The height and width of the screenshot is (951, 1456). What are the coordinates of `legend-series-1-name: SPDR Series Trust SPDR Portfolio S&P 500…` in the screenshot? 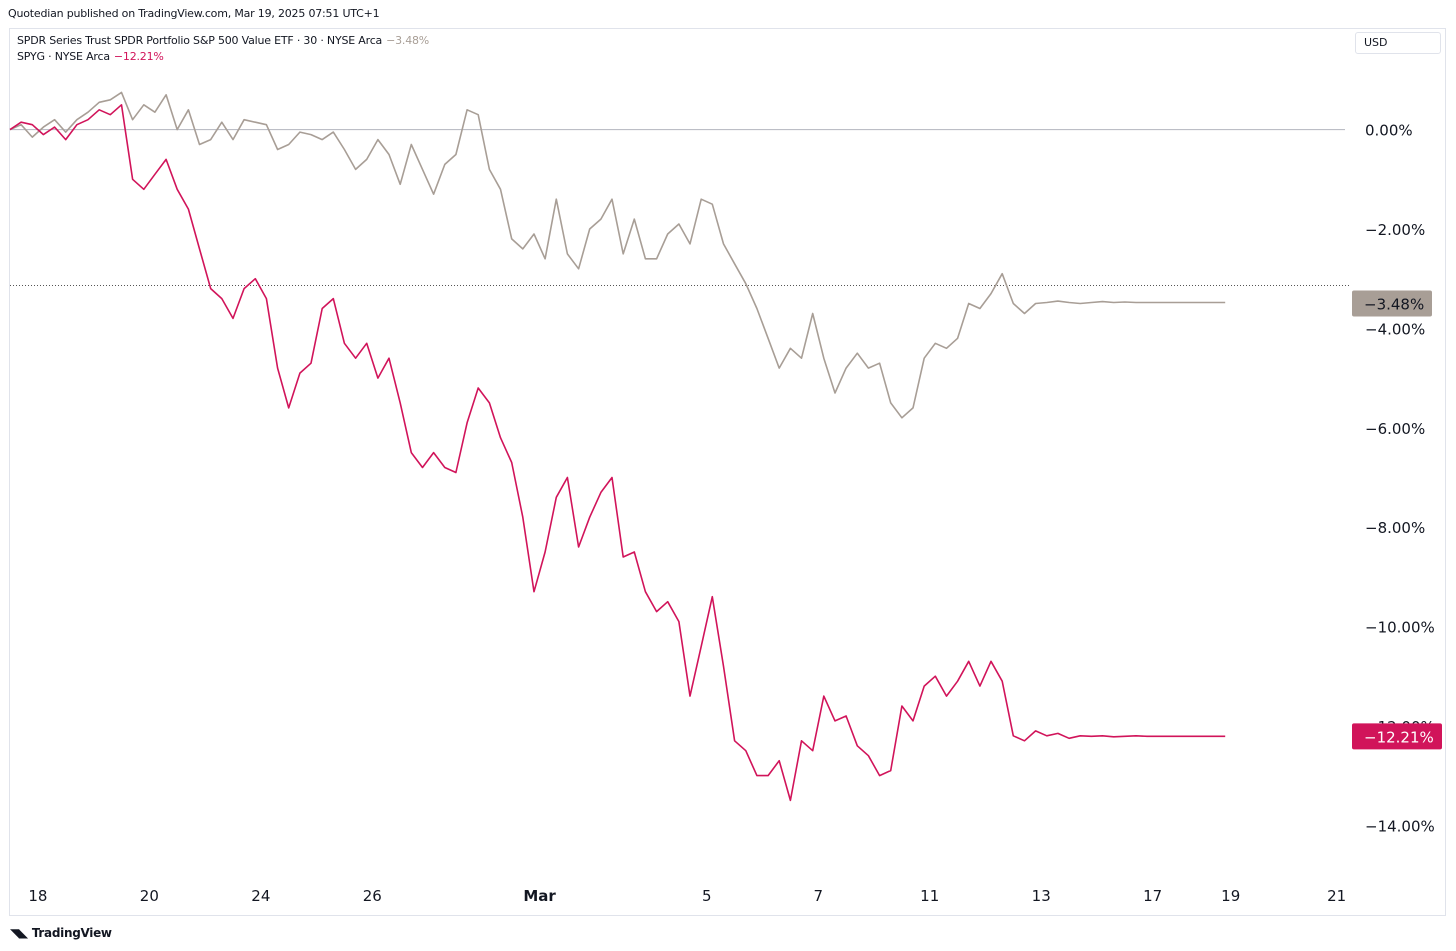 It's located at (200, 40).